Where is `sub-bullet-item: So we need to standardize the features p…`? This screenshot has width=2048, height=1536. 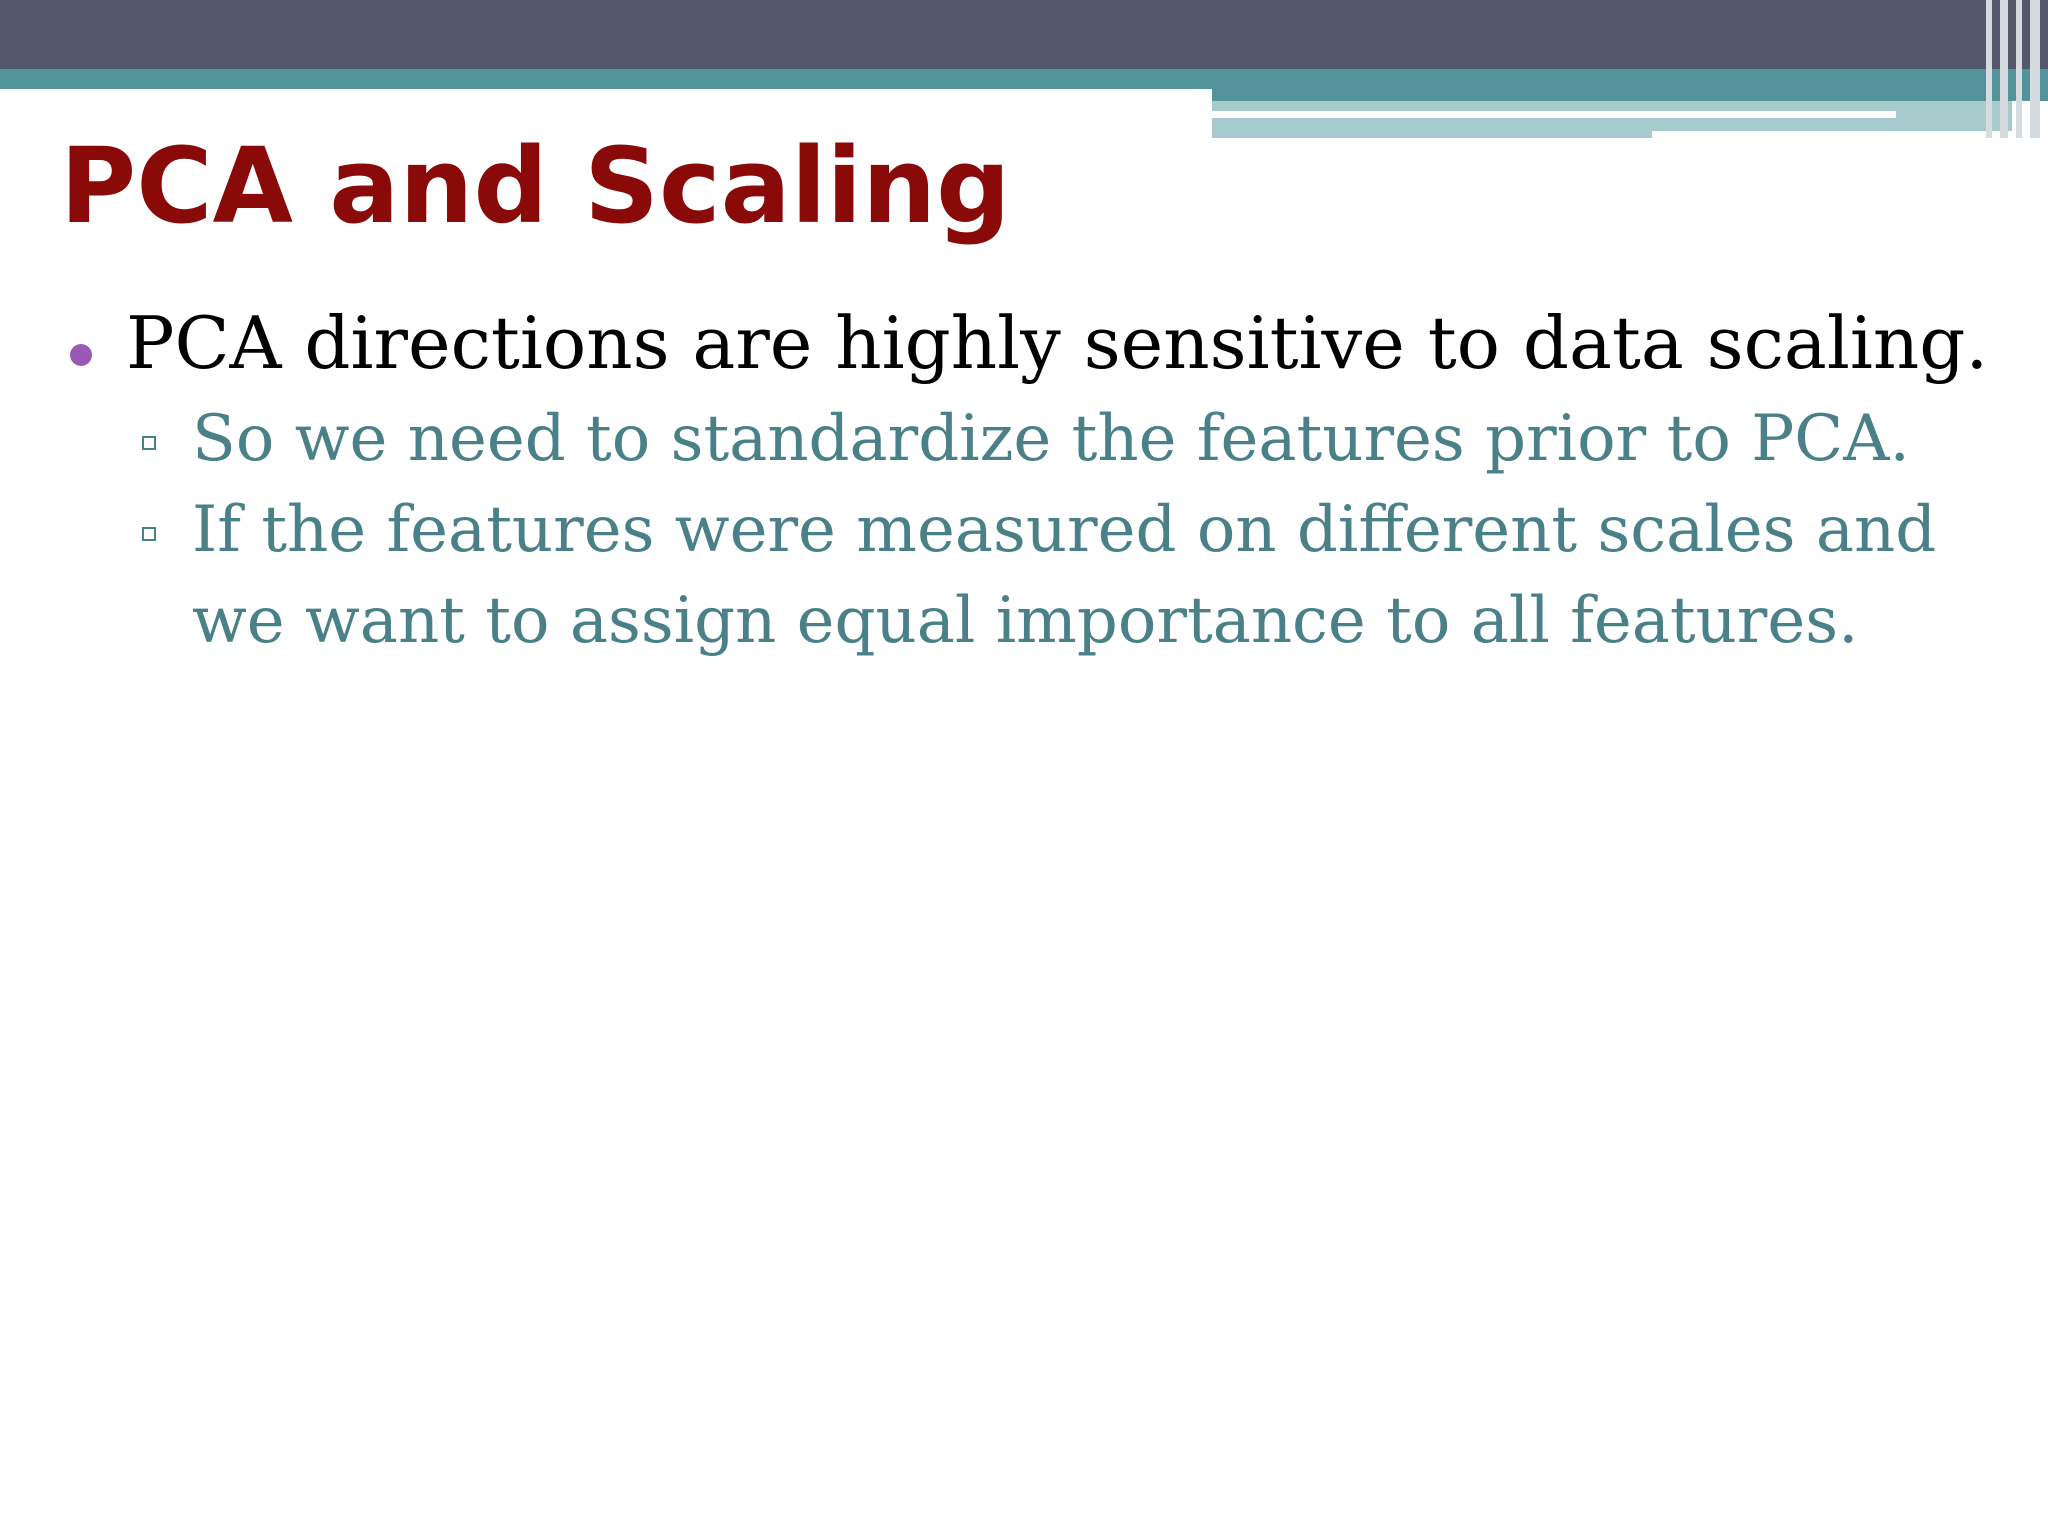 sub-bullet-item: So we need to standardize the features p… is located at coordinates (1050, 439).